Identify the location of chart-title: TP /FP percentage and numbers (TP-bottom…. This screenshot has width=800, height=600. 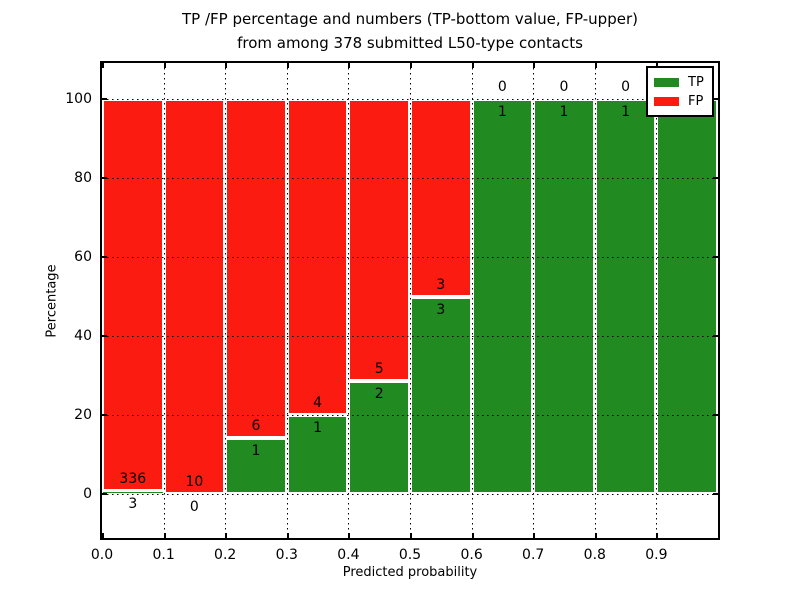
(410, 31).